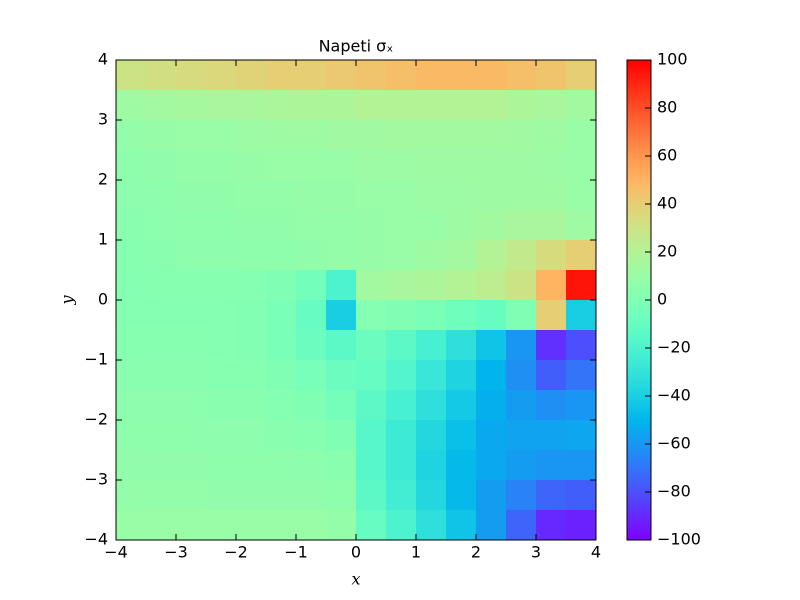 Image resolution: width=800 pixels, height=600 pixels. What do you see at coordinates (296, 552) in the screenshot?
I see `x-tick-label: −1` at bounding box center [296, 552].